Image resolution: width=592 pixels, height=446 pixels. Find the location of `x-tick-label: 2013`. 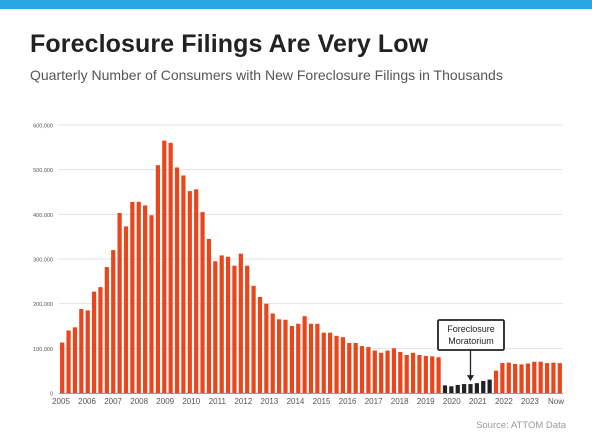

x-tick-label: 2013 is located at coordinates (270, 401).